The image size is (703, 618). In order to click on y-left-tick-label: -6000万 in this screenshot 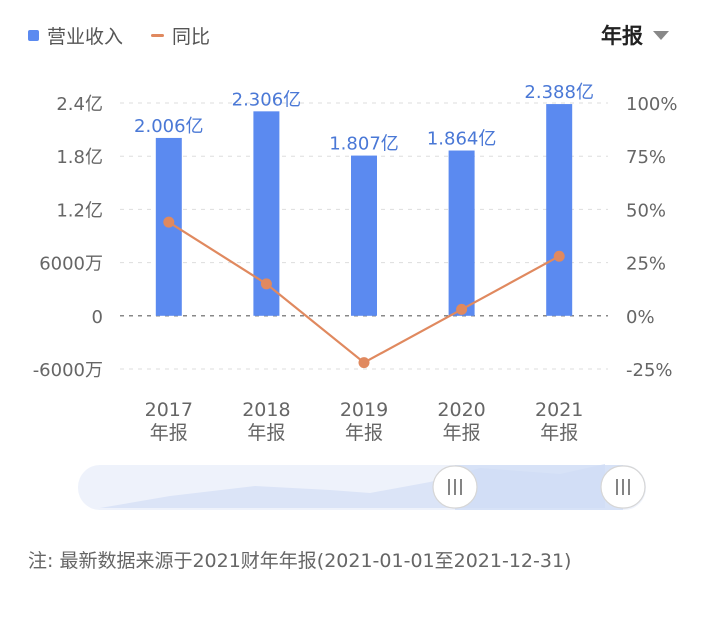, I will do `click(68, 370)`.